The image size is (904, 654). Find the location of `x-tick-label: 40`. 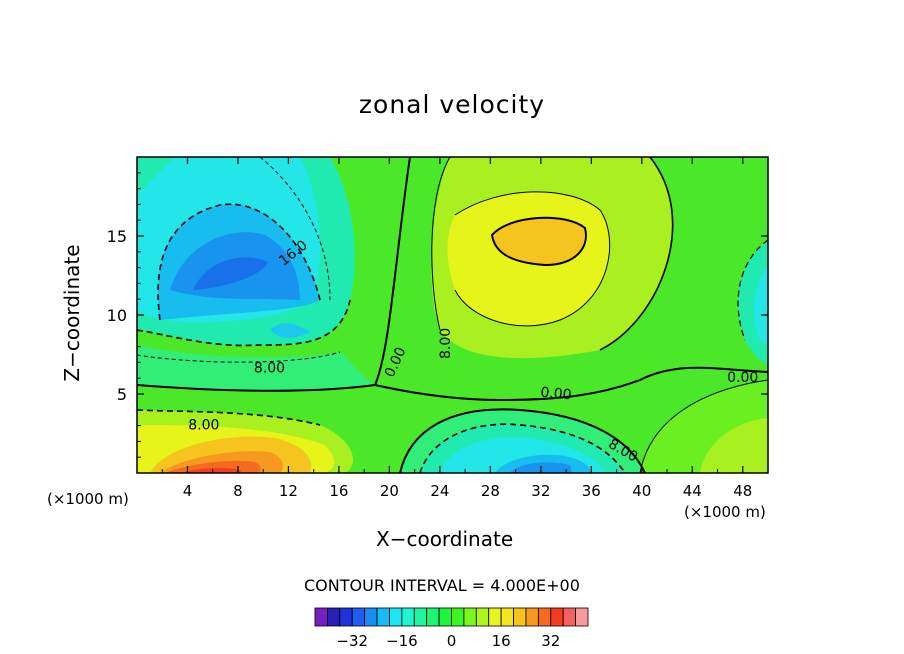

x-tick-label: 40 is located at coordinates (641, 491).